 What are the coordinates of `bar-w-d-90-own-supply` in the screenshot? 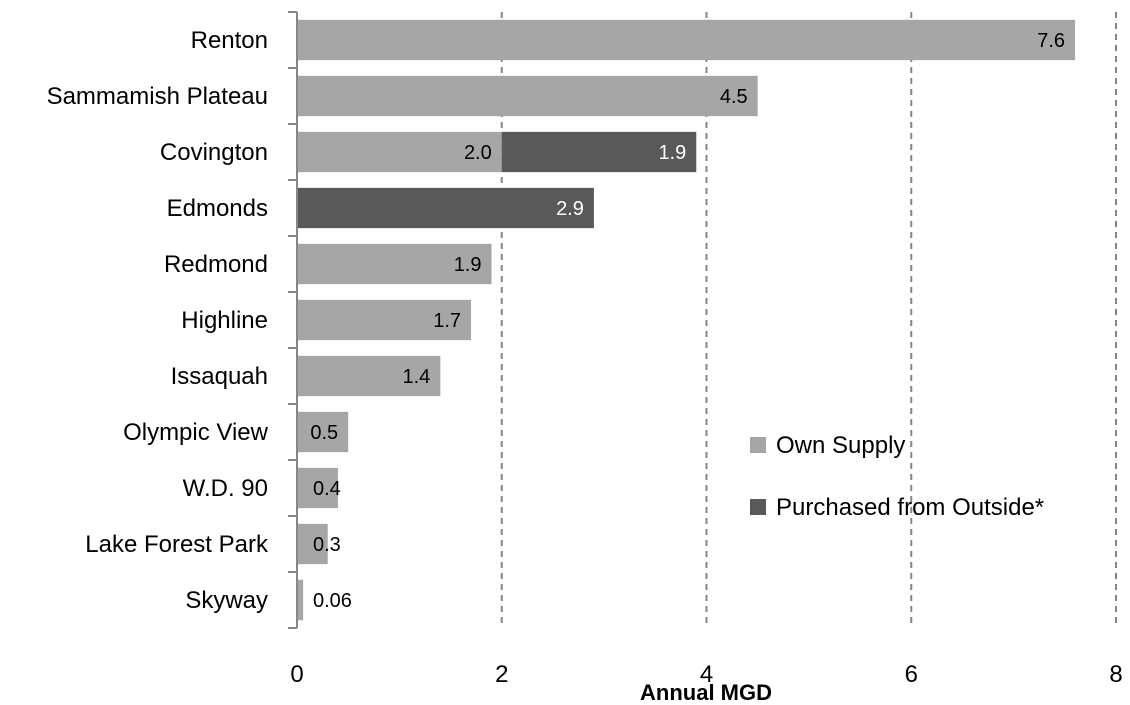 It's located at (317, 488).